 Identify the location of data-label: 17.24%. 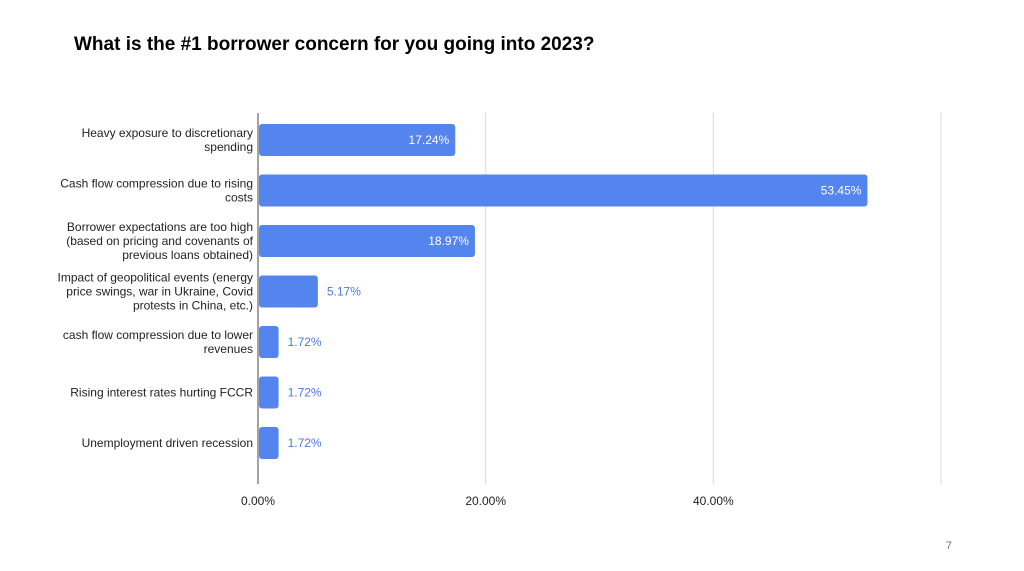
(429, 140).